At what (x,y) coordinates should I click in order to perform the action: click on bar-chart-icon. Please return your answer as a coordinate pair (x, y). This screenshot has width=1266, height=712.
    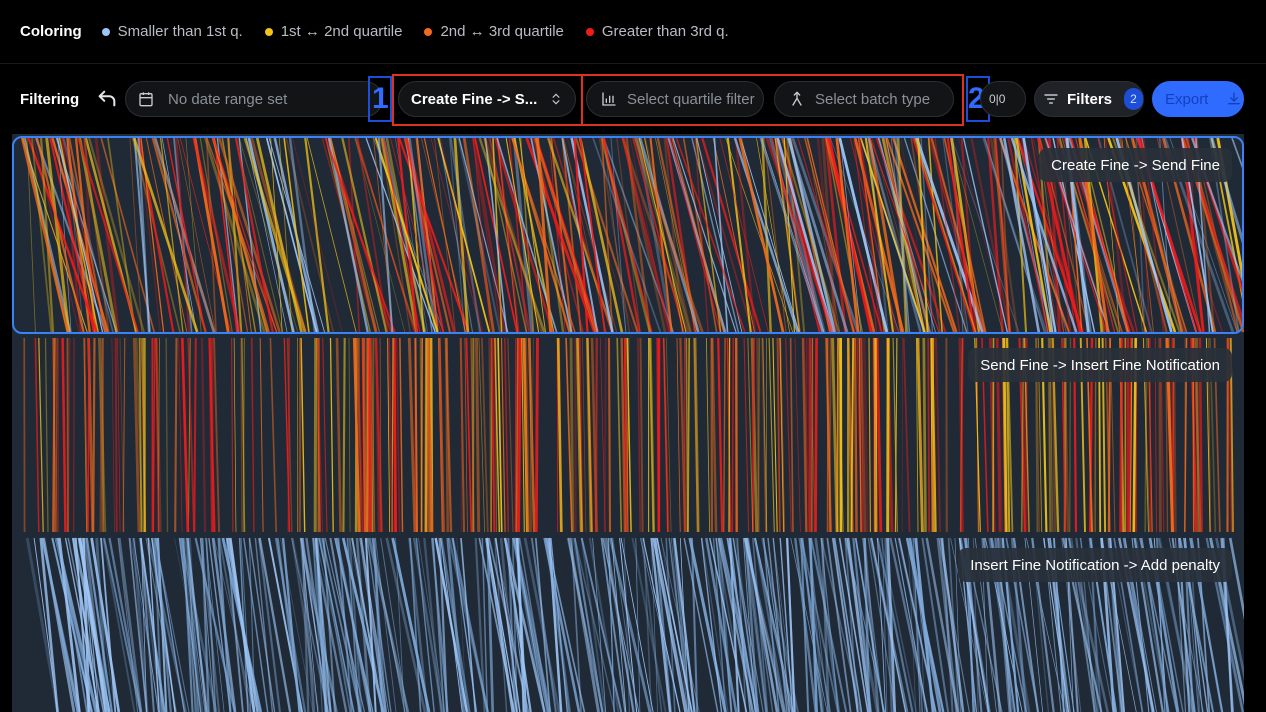
    Looking at the image, I should click on (609, 99).